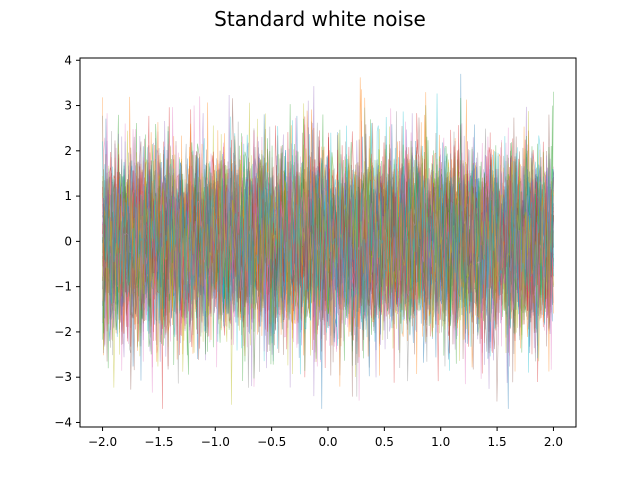 This screenshot has width=640, height=480. I want to click on y-tick-label: 3, so click(68, 106).